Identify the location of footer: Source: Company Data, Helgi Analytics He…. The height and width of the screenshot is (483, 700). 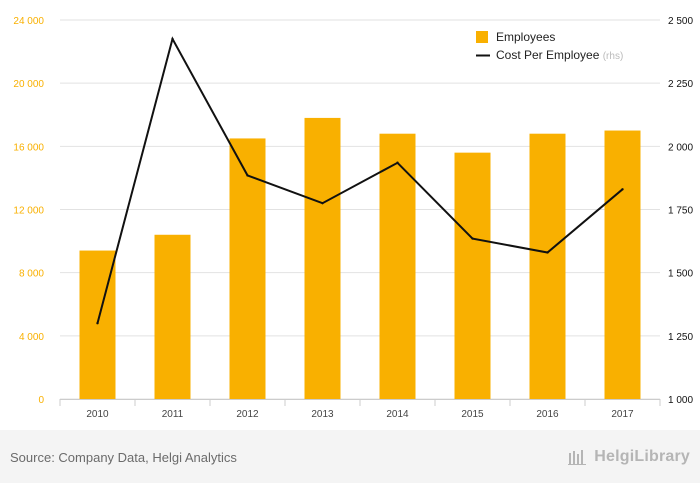
(350, 456).